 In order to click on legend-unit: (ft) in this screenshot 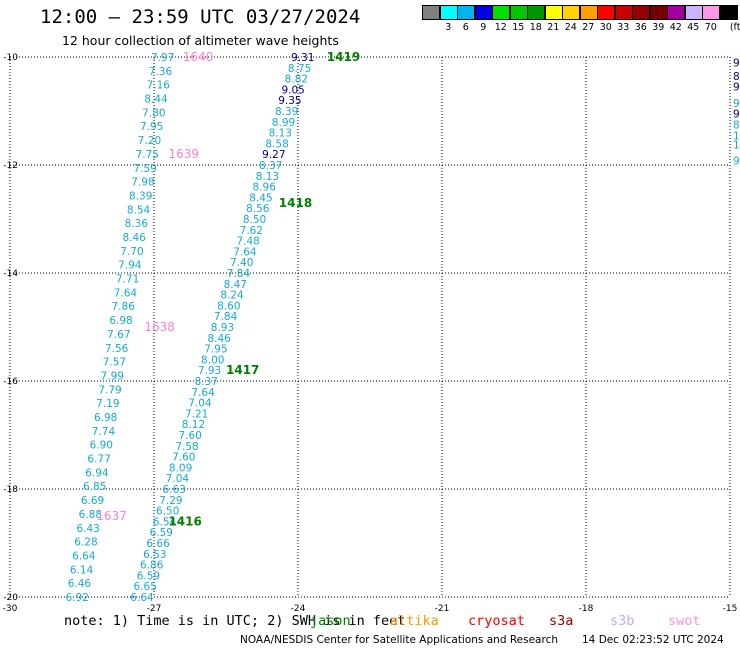, I will do `click(734, 27)`.